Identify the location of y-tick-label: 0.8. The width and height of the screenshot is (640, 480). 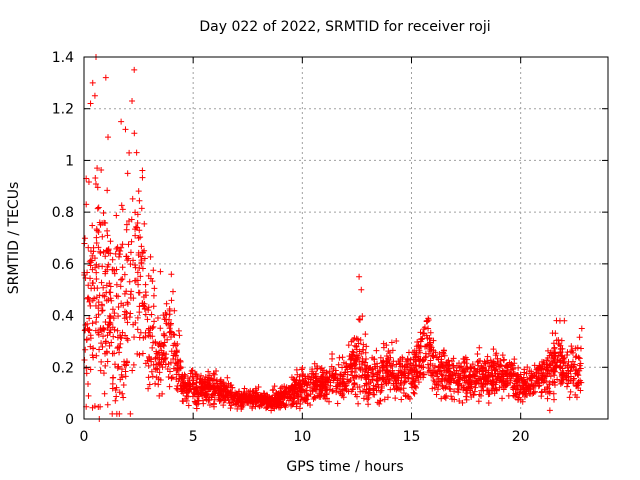
(63, 213).